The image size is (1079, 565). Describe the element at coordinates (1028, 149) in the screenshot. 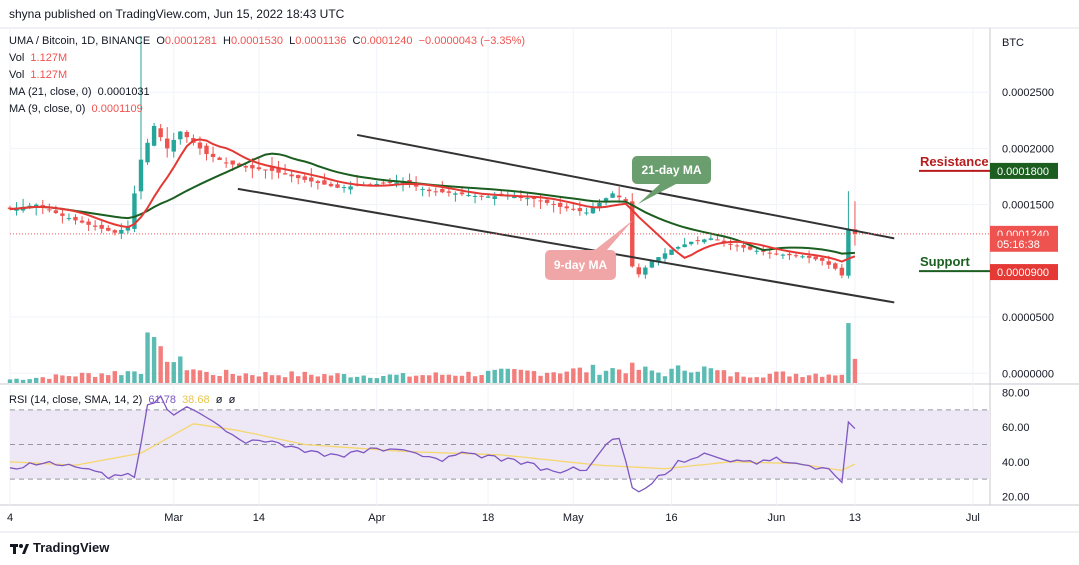

I see `price-tick-label: 0.0002000` at that location.